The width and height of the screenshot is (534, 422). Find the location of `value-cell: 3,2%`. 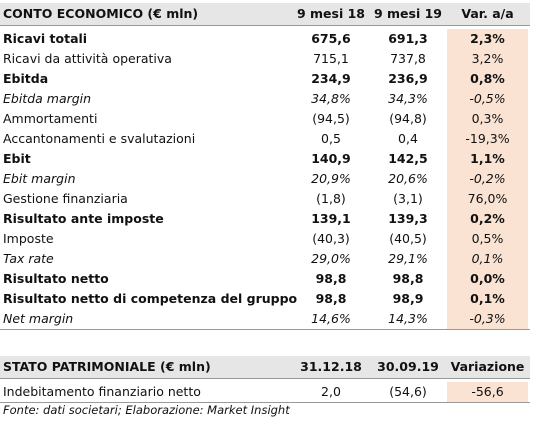

value-cell: 3,2% is located at coordinates (487, 59).